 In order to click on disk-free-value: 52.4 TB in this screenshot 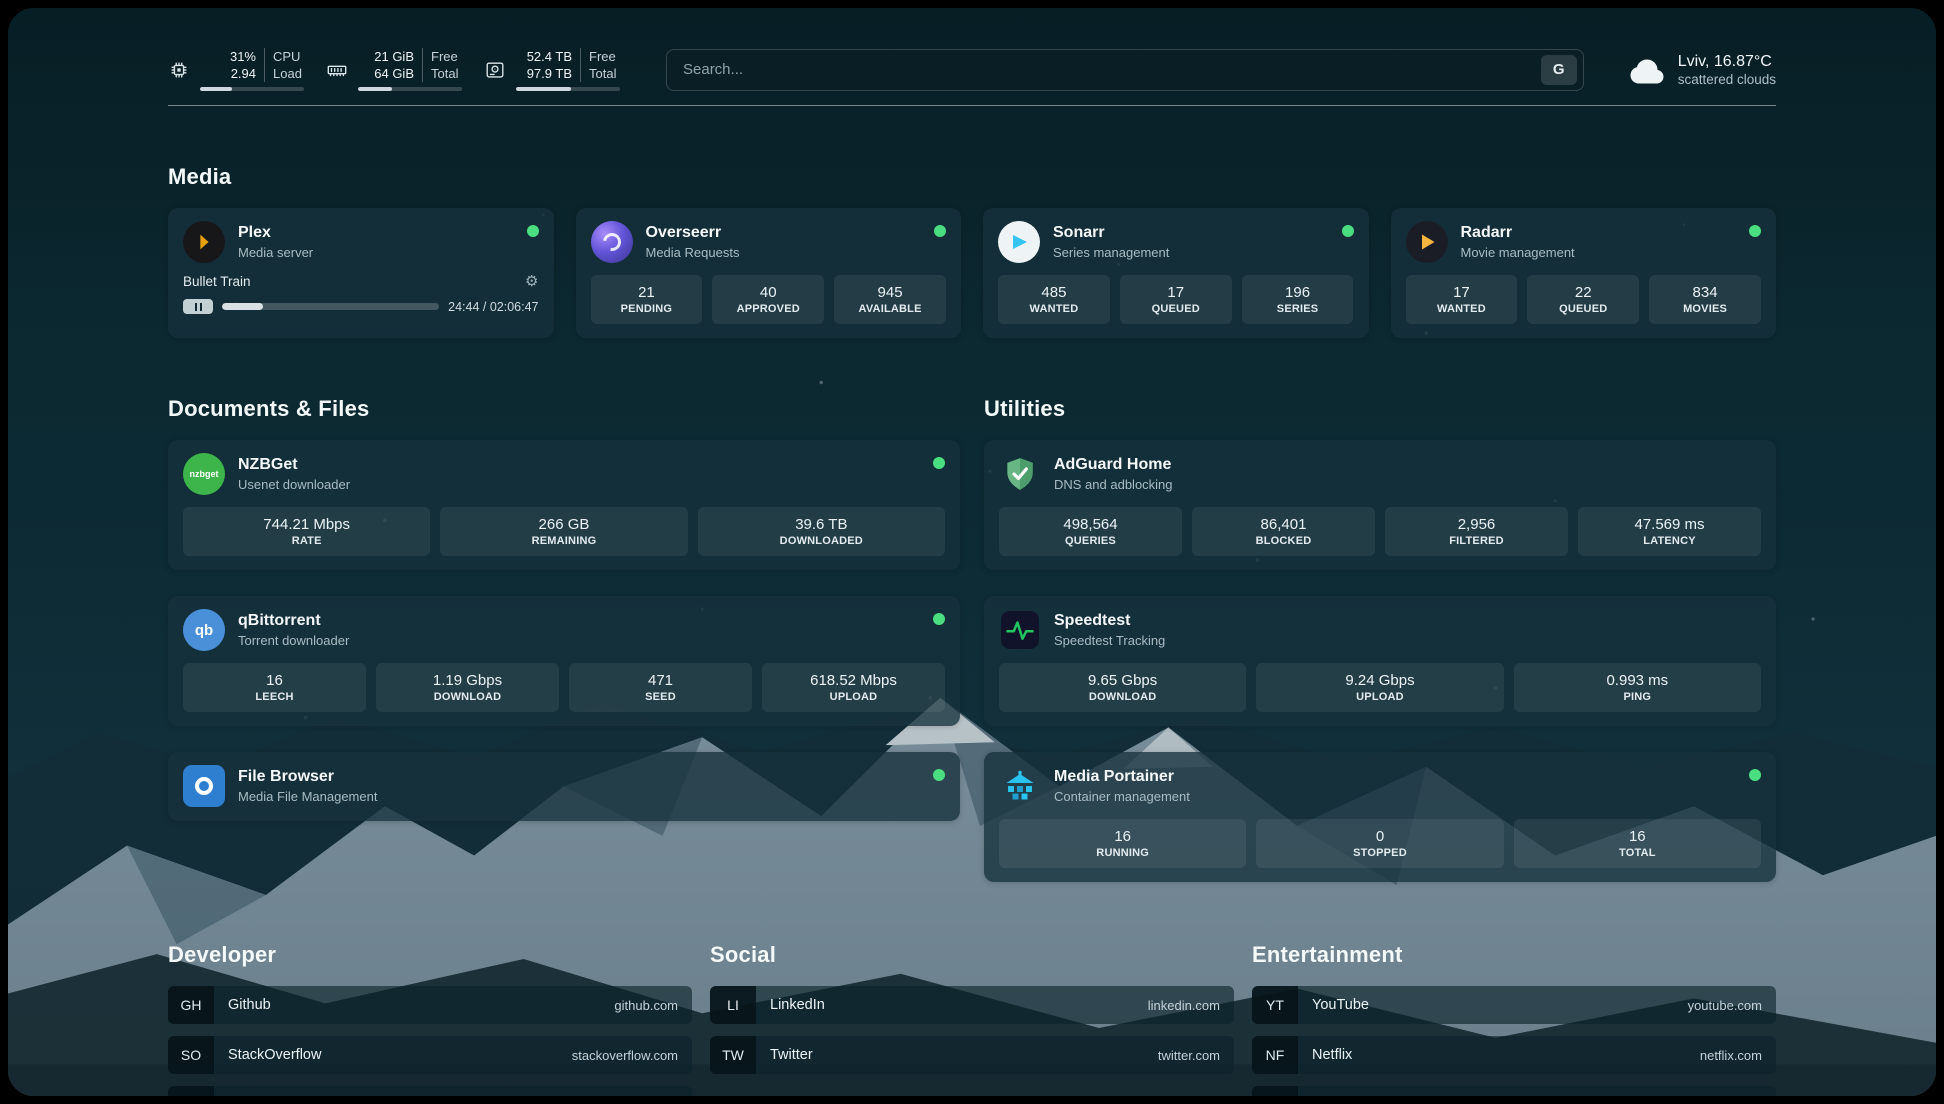, I will do `click(549, 56)`.